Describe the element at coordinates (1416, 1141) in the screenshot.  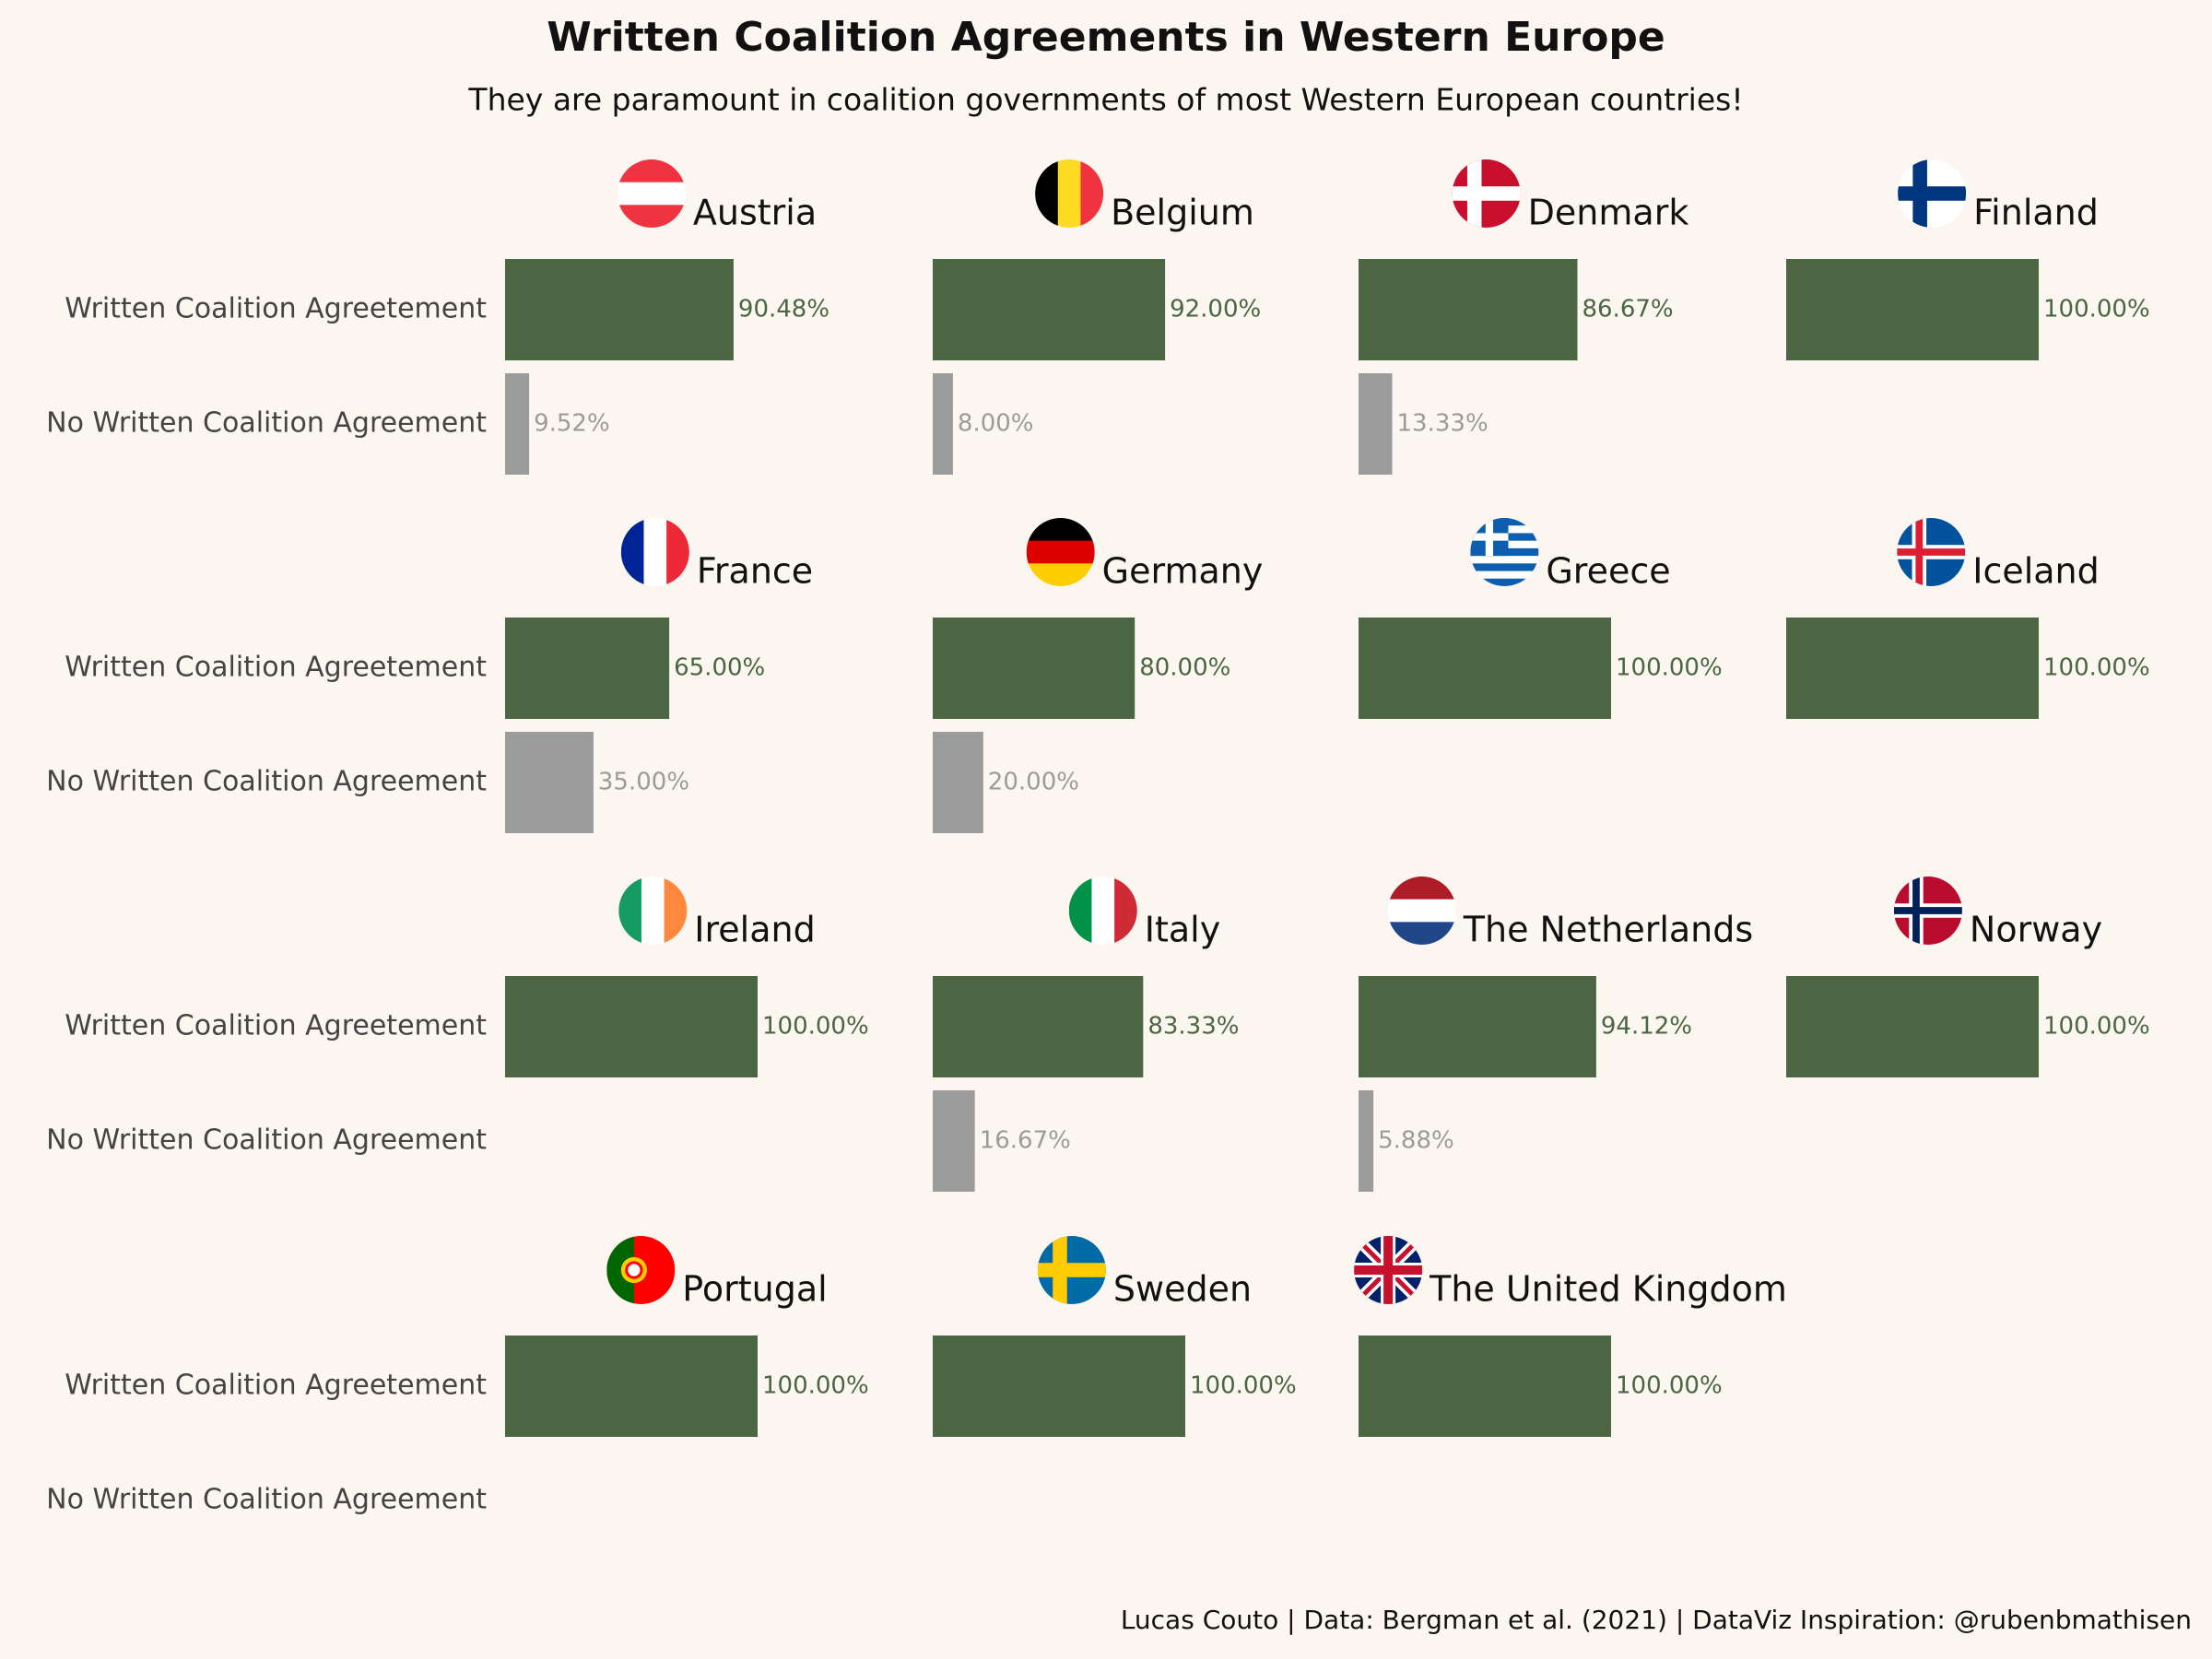
I see `value-label: 5.88%` at that location.